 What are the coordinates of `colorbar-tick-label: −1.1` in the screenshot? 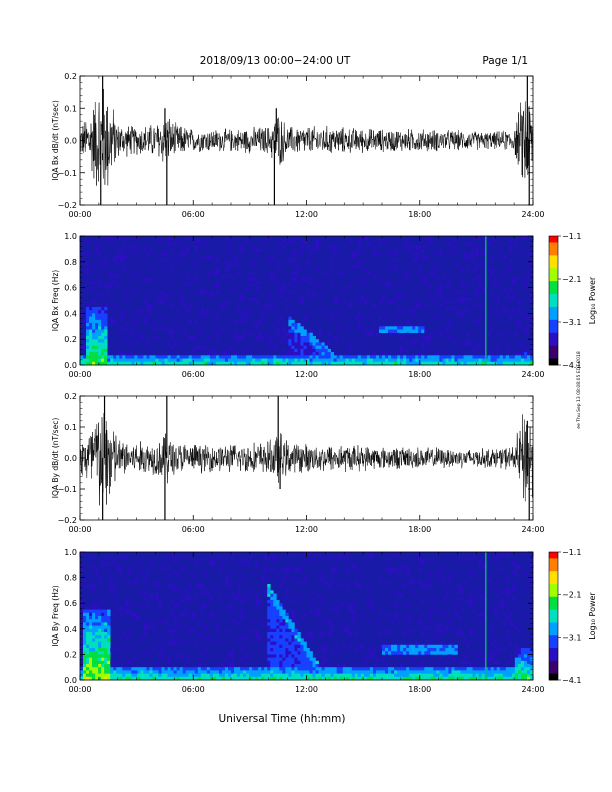 It's located at (571, 236).